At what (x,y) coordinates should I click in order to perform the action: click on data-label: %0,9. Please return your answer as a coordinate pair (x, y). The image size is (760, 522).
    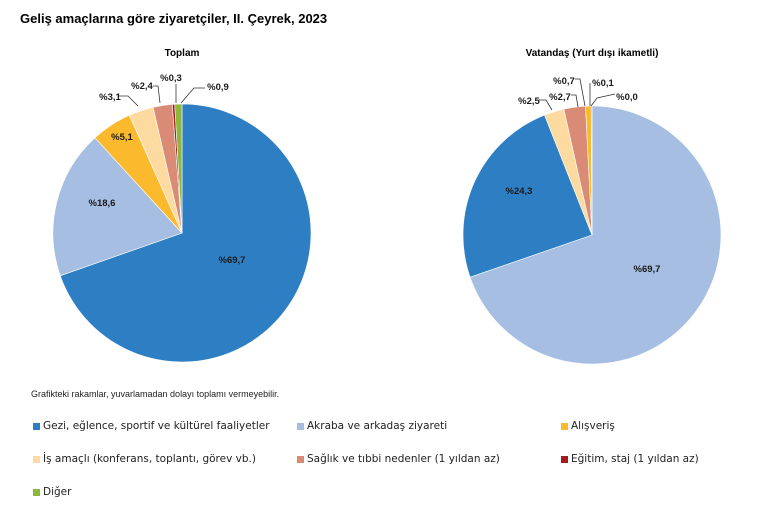
    Looking at the image, I should click on (218, 87).